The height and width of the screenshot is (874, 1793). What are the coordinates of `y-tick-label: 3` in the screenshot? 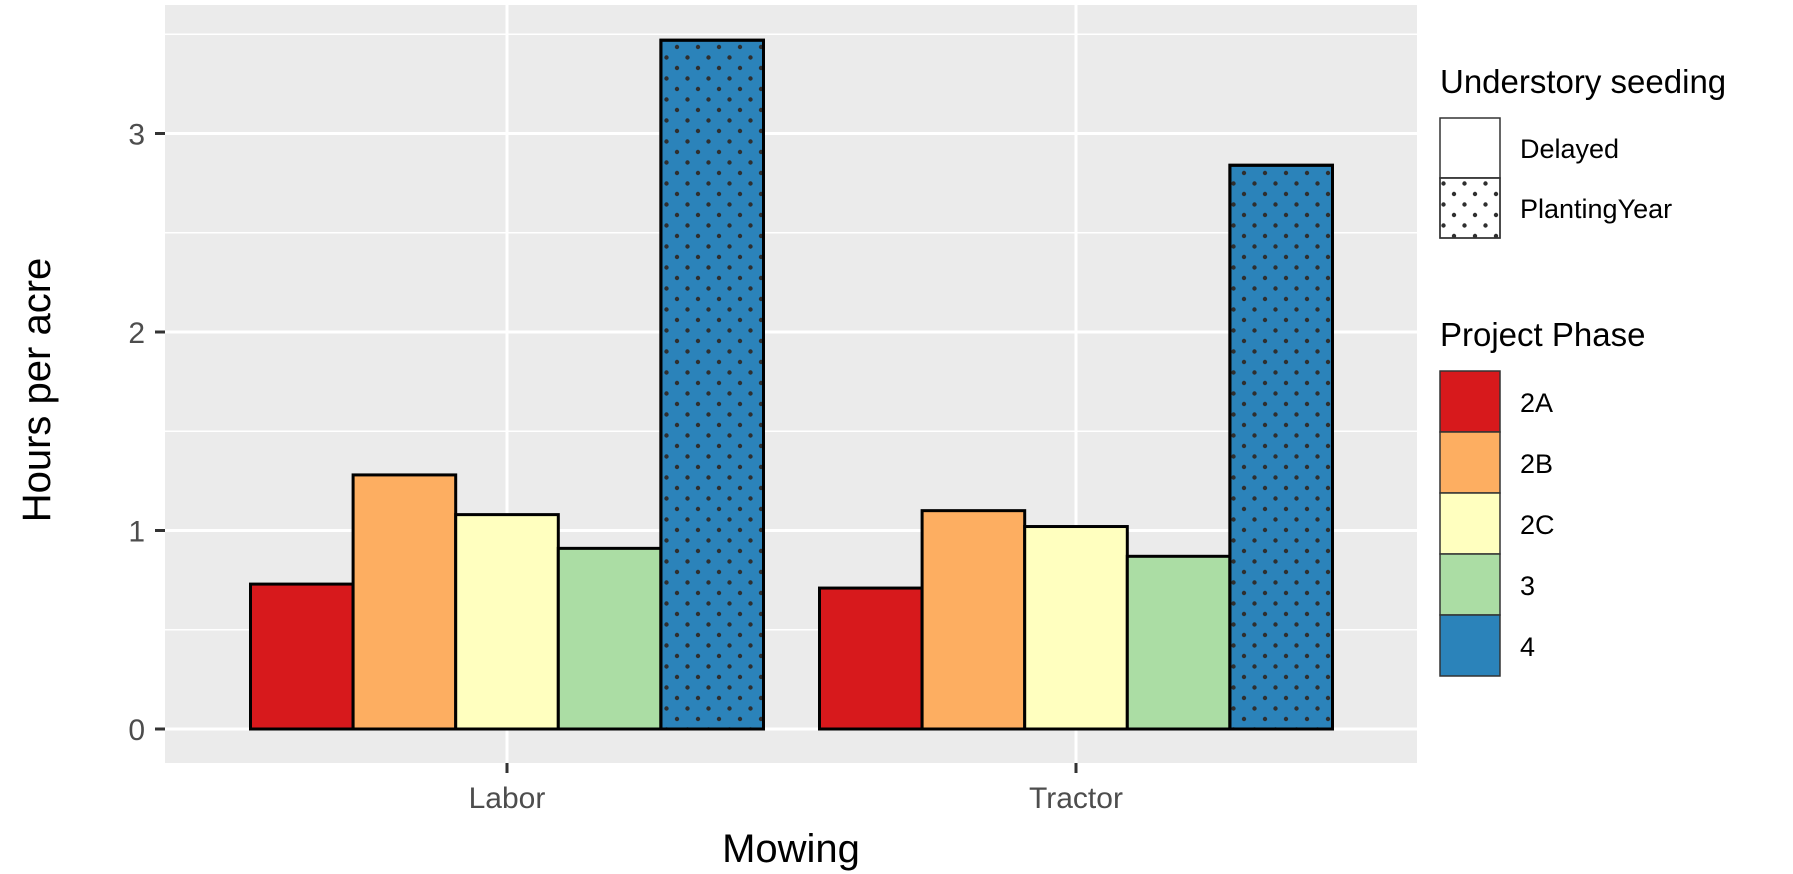 It's located at (136, 135).